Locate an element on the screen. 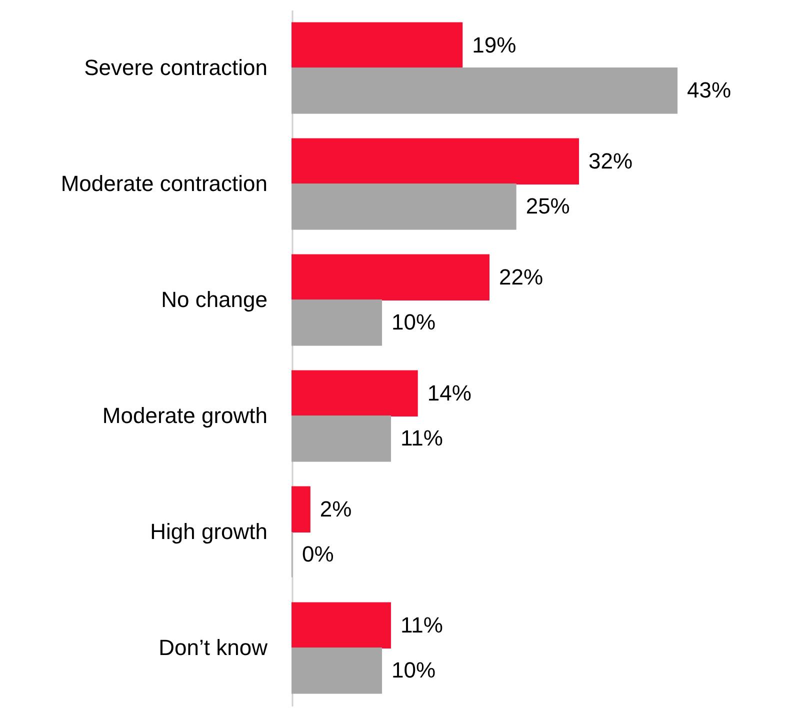  y-tick-label: Moderate growth is located at coordinates (185, 415).